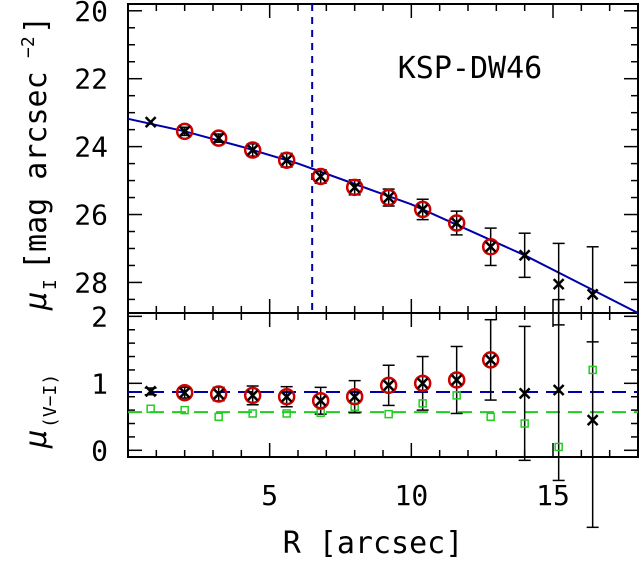  What do you see at coordinates (91, 79) in the screenshot?
I see `top-y-tick-label: 22` at bounding box center [91, 79].